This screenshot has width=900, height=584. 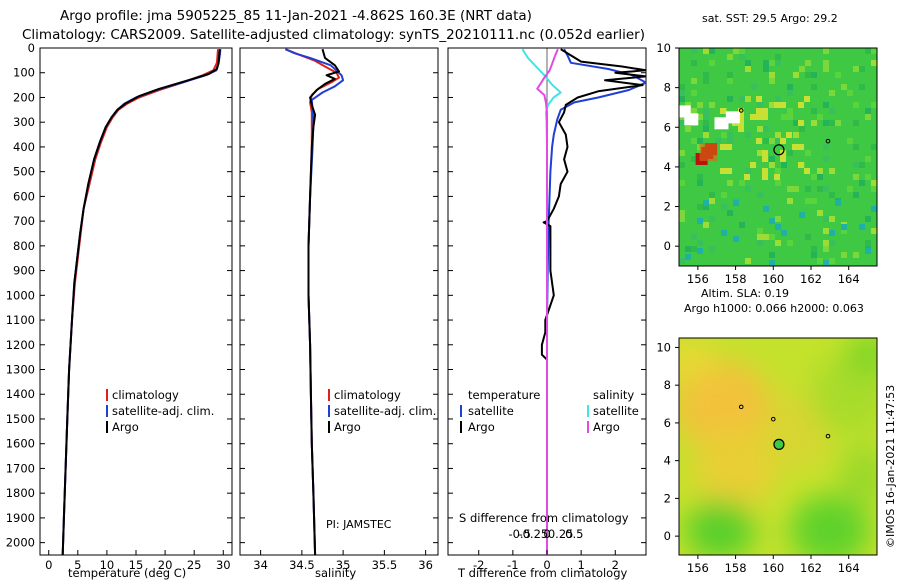 I want to click on x-tick-label: 10, so click(x=107, y=565).